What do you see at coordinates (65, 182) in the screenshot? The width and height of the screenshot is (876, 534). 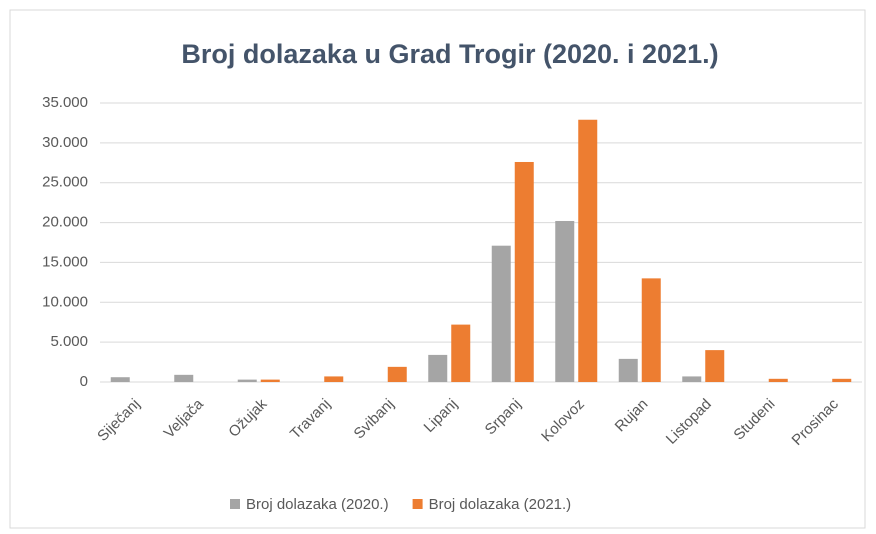 I see `y-tick-label: 25.000` at bounding box center [65, 182].